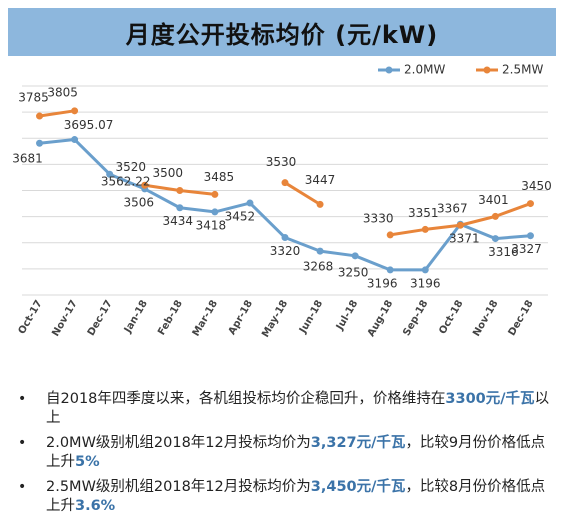  Describe the element at coordinates (138, 202) in the screenshot. I see `data-label: 3506` at that location.